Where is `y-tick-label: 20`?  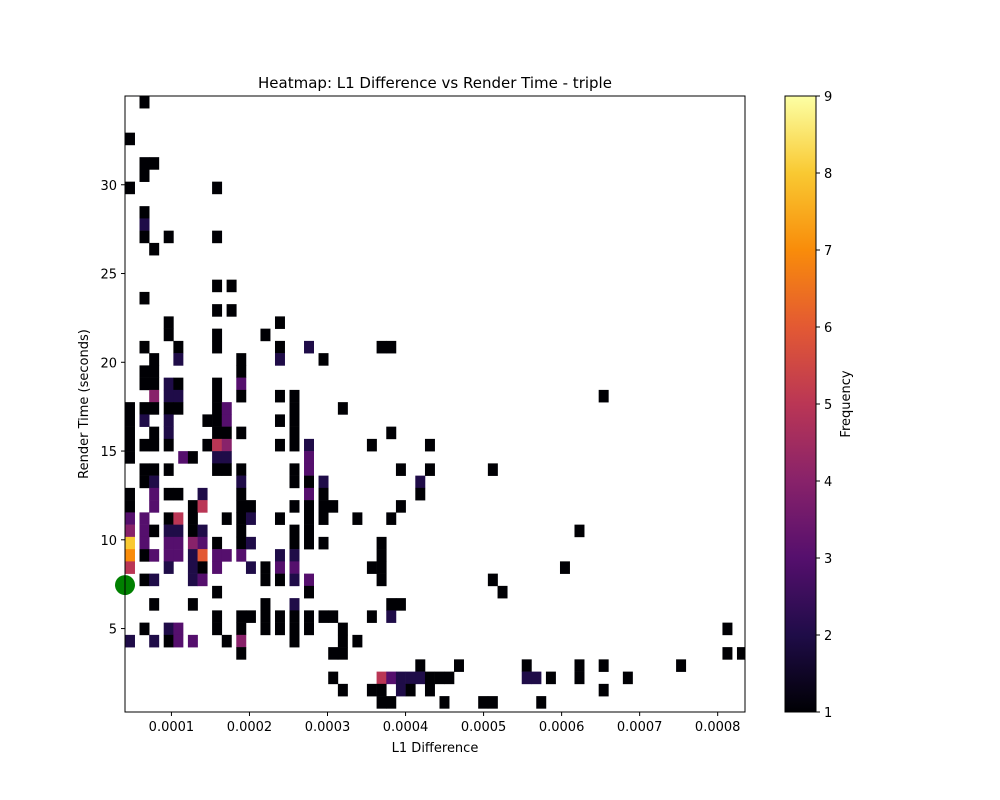
y-tick-label: 20 is located at coordinates (108, 363).